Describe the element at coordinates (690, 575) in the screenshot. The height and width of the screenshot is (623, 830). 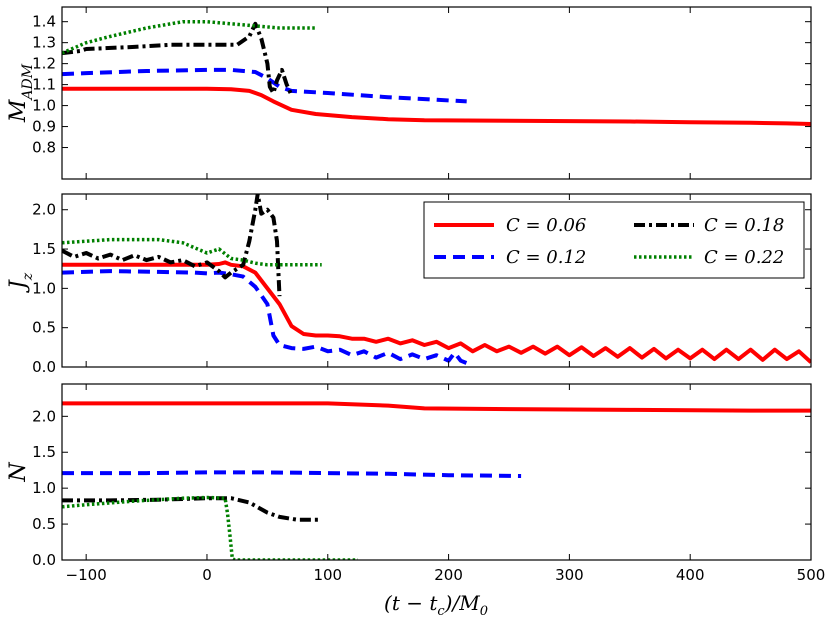
I see `xtick-label: 400` at that location.